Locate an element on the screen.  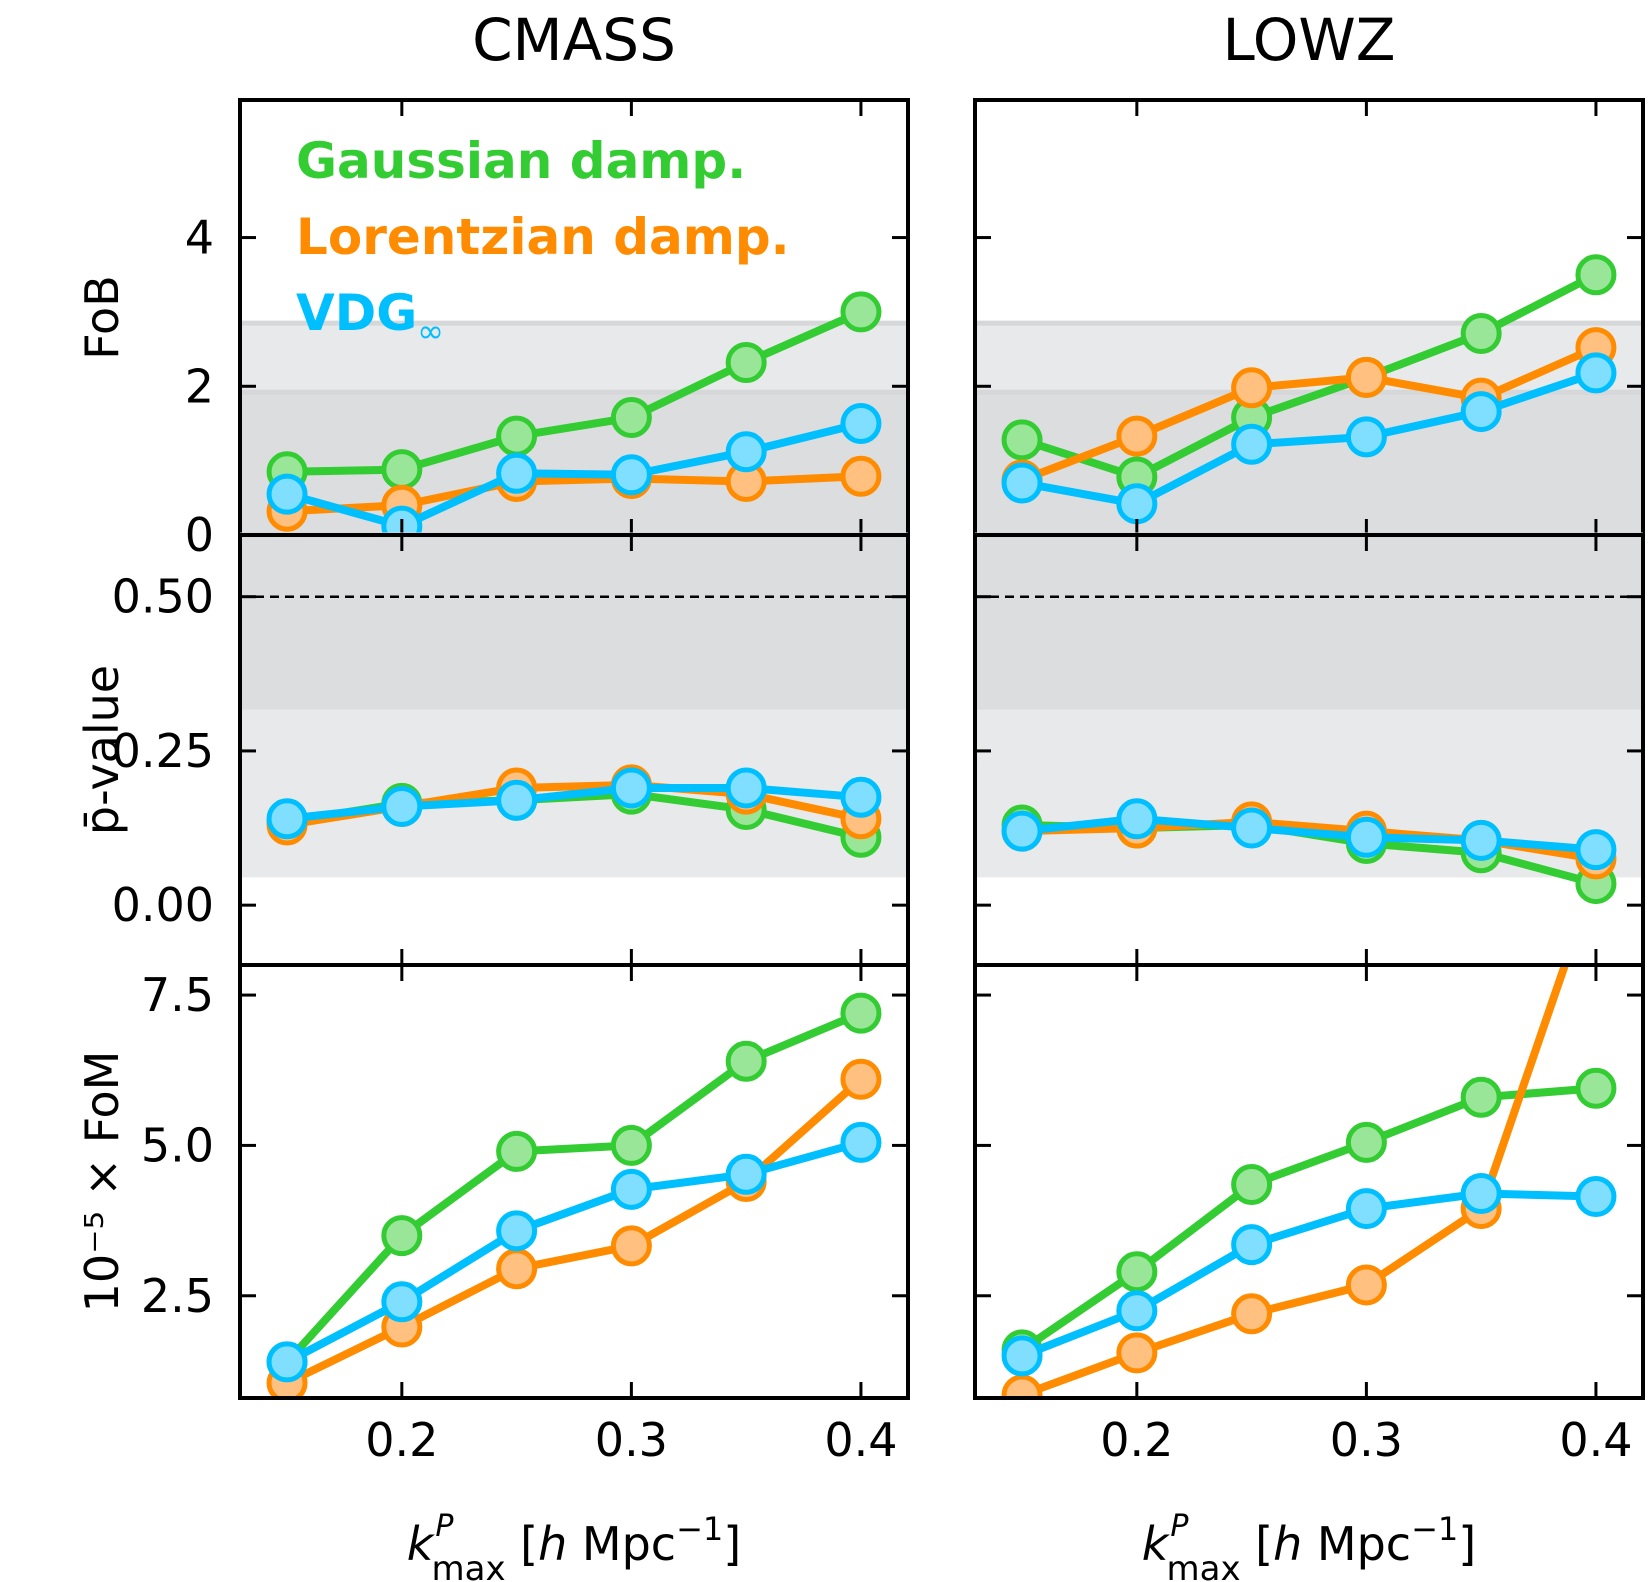
cmass-x-axis-label: kP max [h Mpc−1] is located at coordinates (574, 1545).